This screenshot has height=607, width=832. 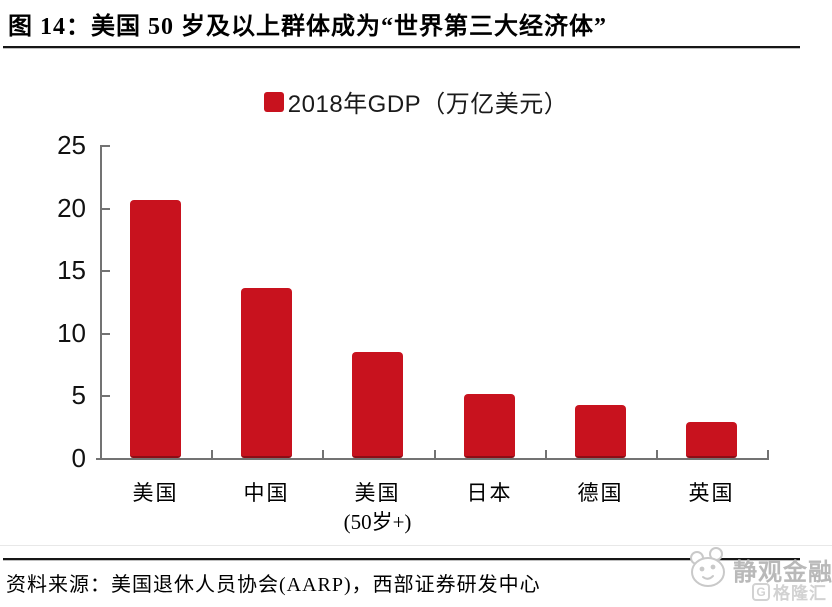 What do you see at coordinates (711, 440) in the screenshot?
I see `bar-英国` at bounding box center [711, 440].